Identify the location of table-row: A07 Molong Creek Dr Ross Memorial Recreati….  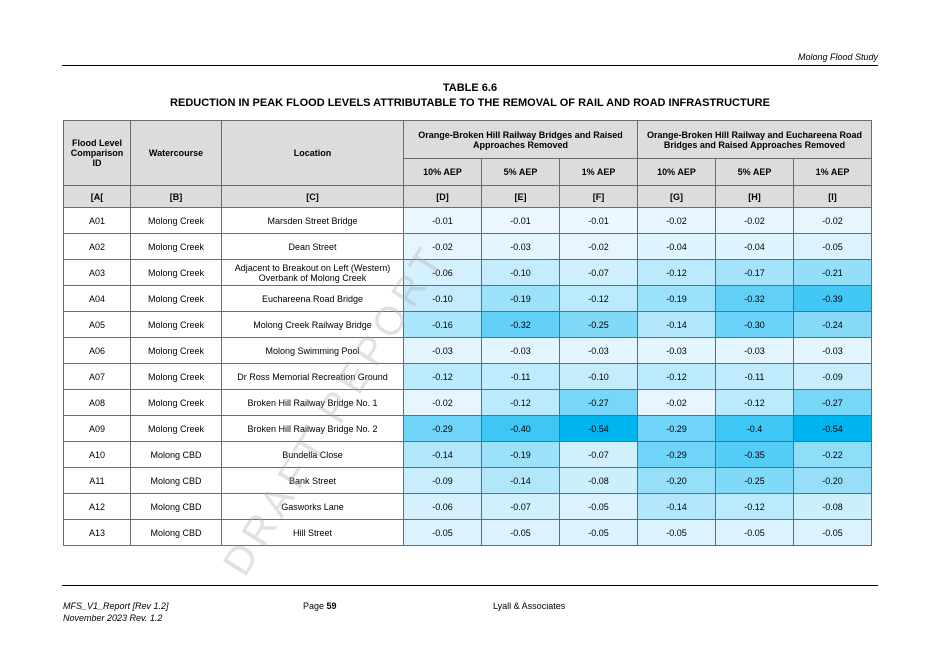
(468, 376).